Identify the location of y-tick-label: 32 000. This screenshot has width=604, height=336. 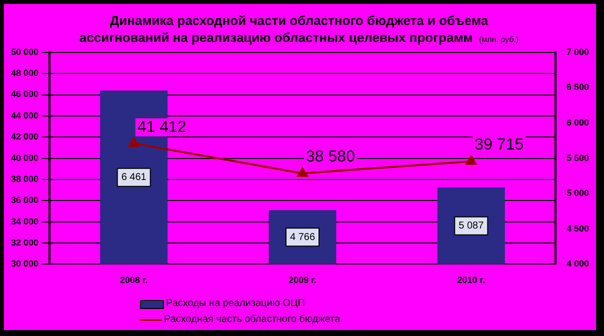
(24, 243).